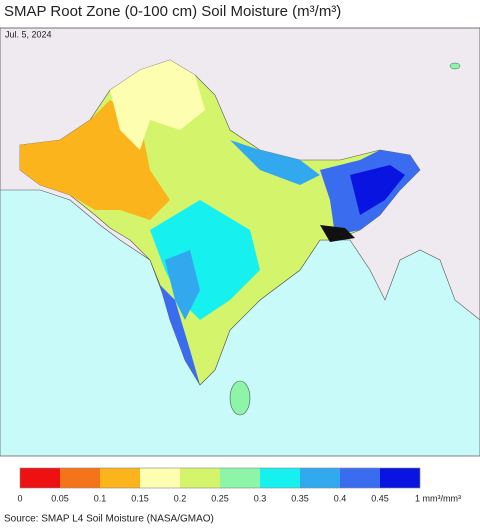 The width and height of the screenshot is (480, 528). Describe the element at coordinates (377, 190) in the screenshot. I see `very-wet-region` at that location.